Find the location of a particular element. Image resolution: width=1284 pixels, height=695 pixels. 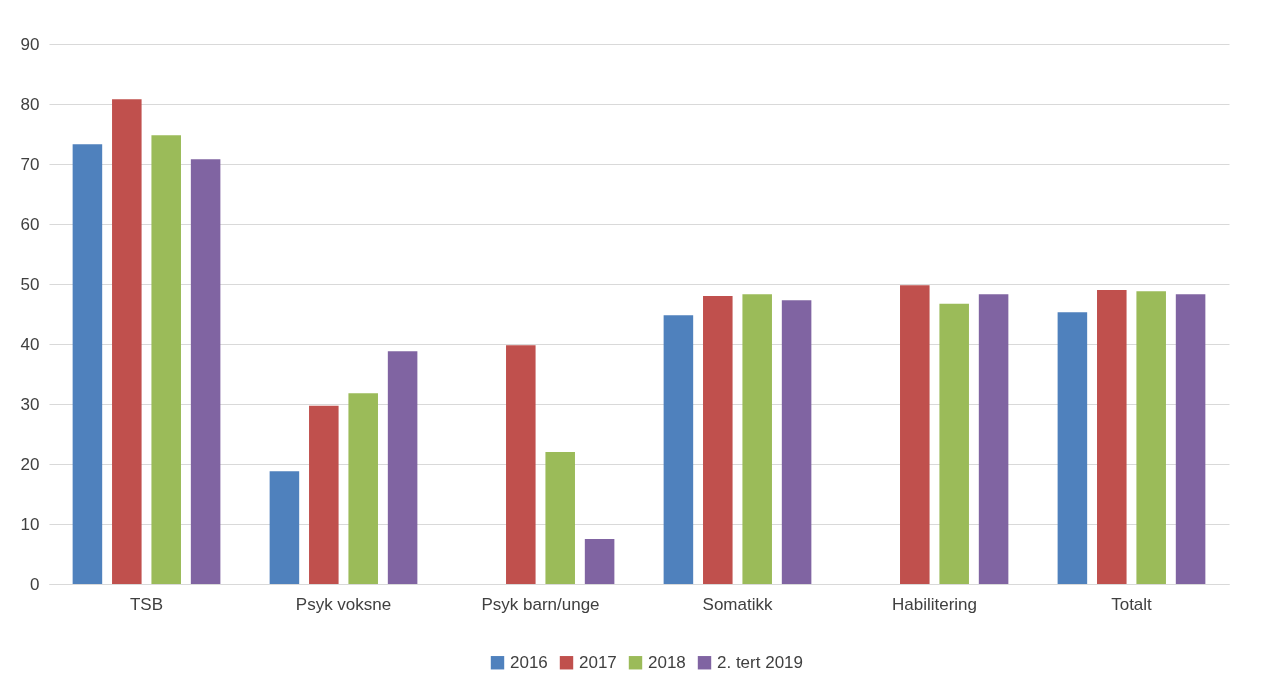

x-tick-label: Psyk voksne is located at coordinates (343, 604).